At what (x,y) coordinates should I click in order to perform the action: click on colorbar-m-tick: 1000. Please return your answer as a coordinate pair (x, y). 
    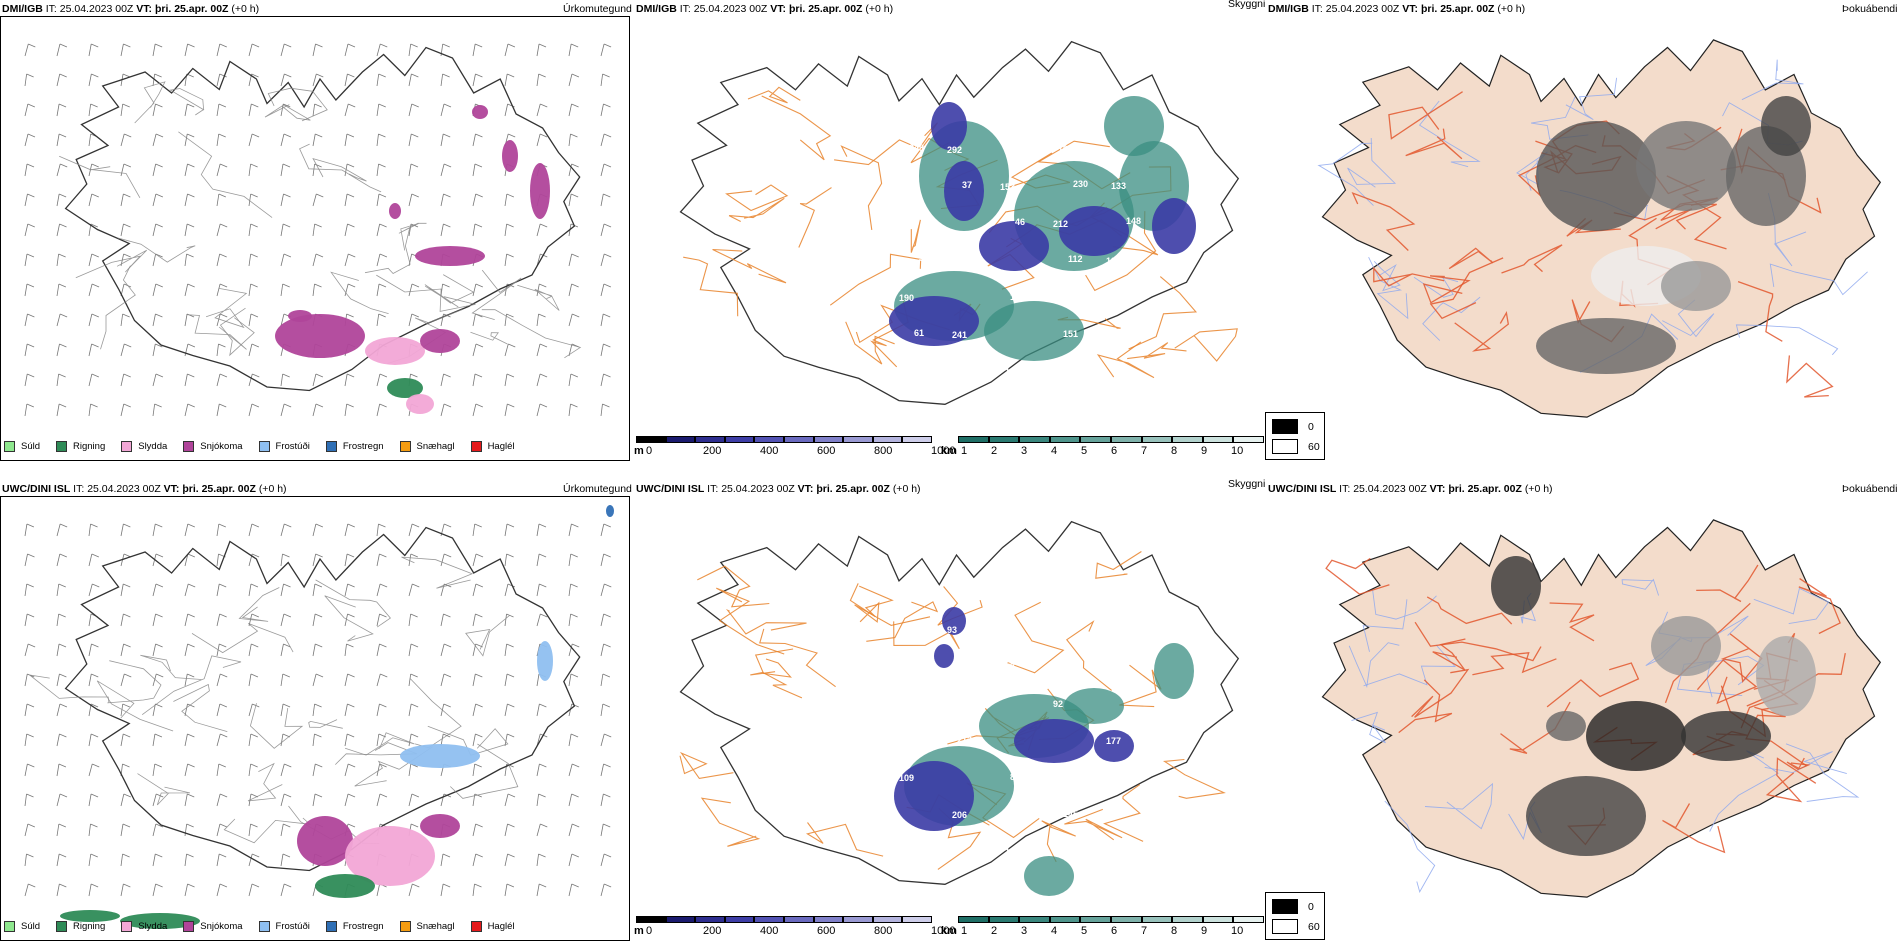
    Looking at the image, I should click on (943, 931).